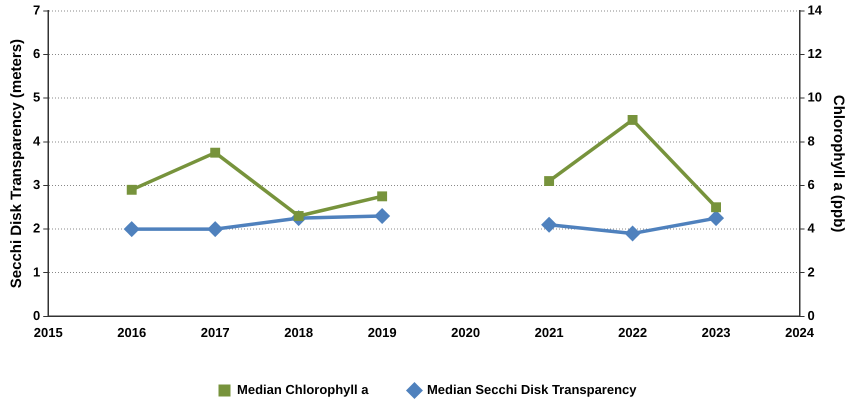 The image size is (861, 407). What do you see at coordinates (299, 332) in the screenshot?
I see `x-tick-label: 2018` at bounding box center [299, 332].